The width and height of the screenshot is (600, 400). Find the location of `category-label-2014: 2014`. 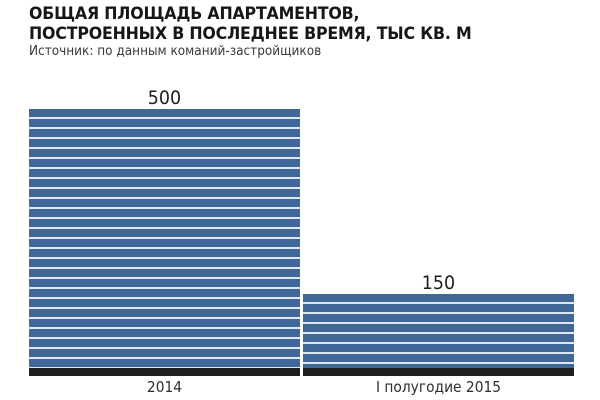

category-label-2014: 2014 is located at coordinates (164, 387).